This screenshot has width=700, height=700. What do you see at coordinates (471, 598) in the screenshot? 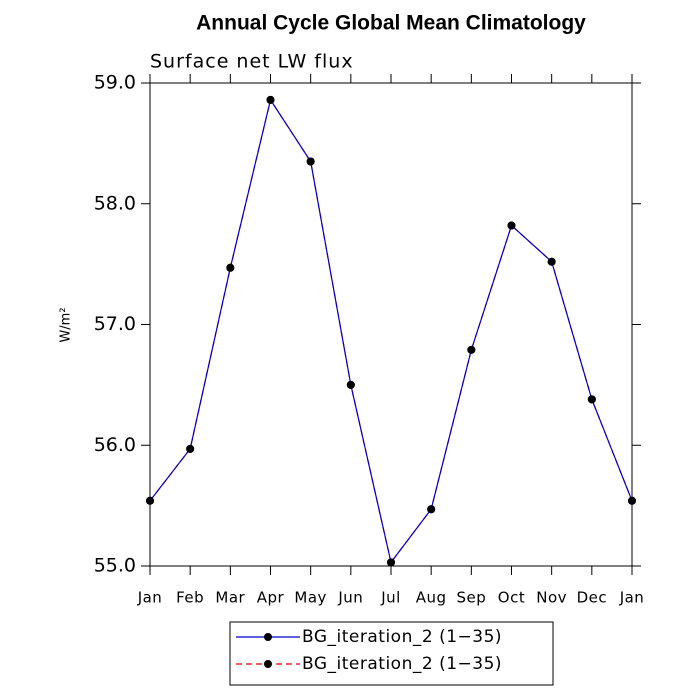
I see `x-tick-label: Sep` at bounding box center [471, 598].